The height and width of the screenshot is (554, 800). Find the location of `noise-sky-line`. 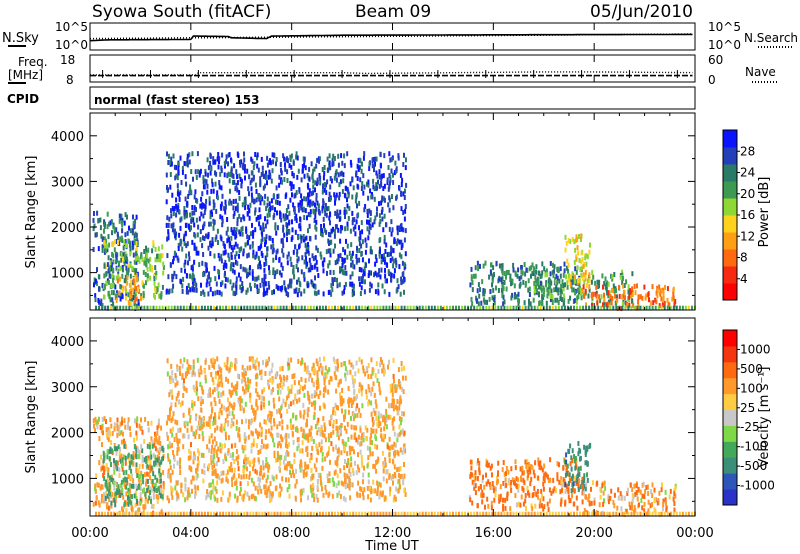

noise-sky-line is located at coordinates (391, 37).